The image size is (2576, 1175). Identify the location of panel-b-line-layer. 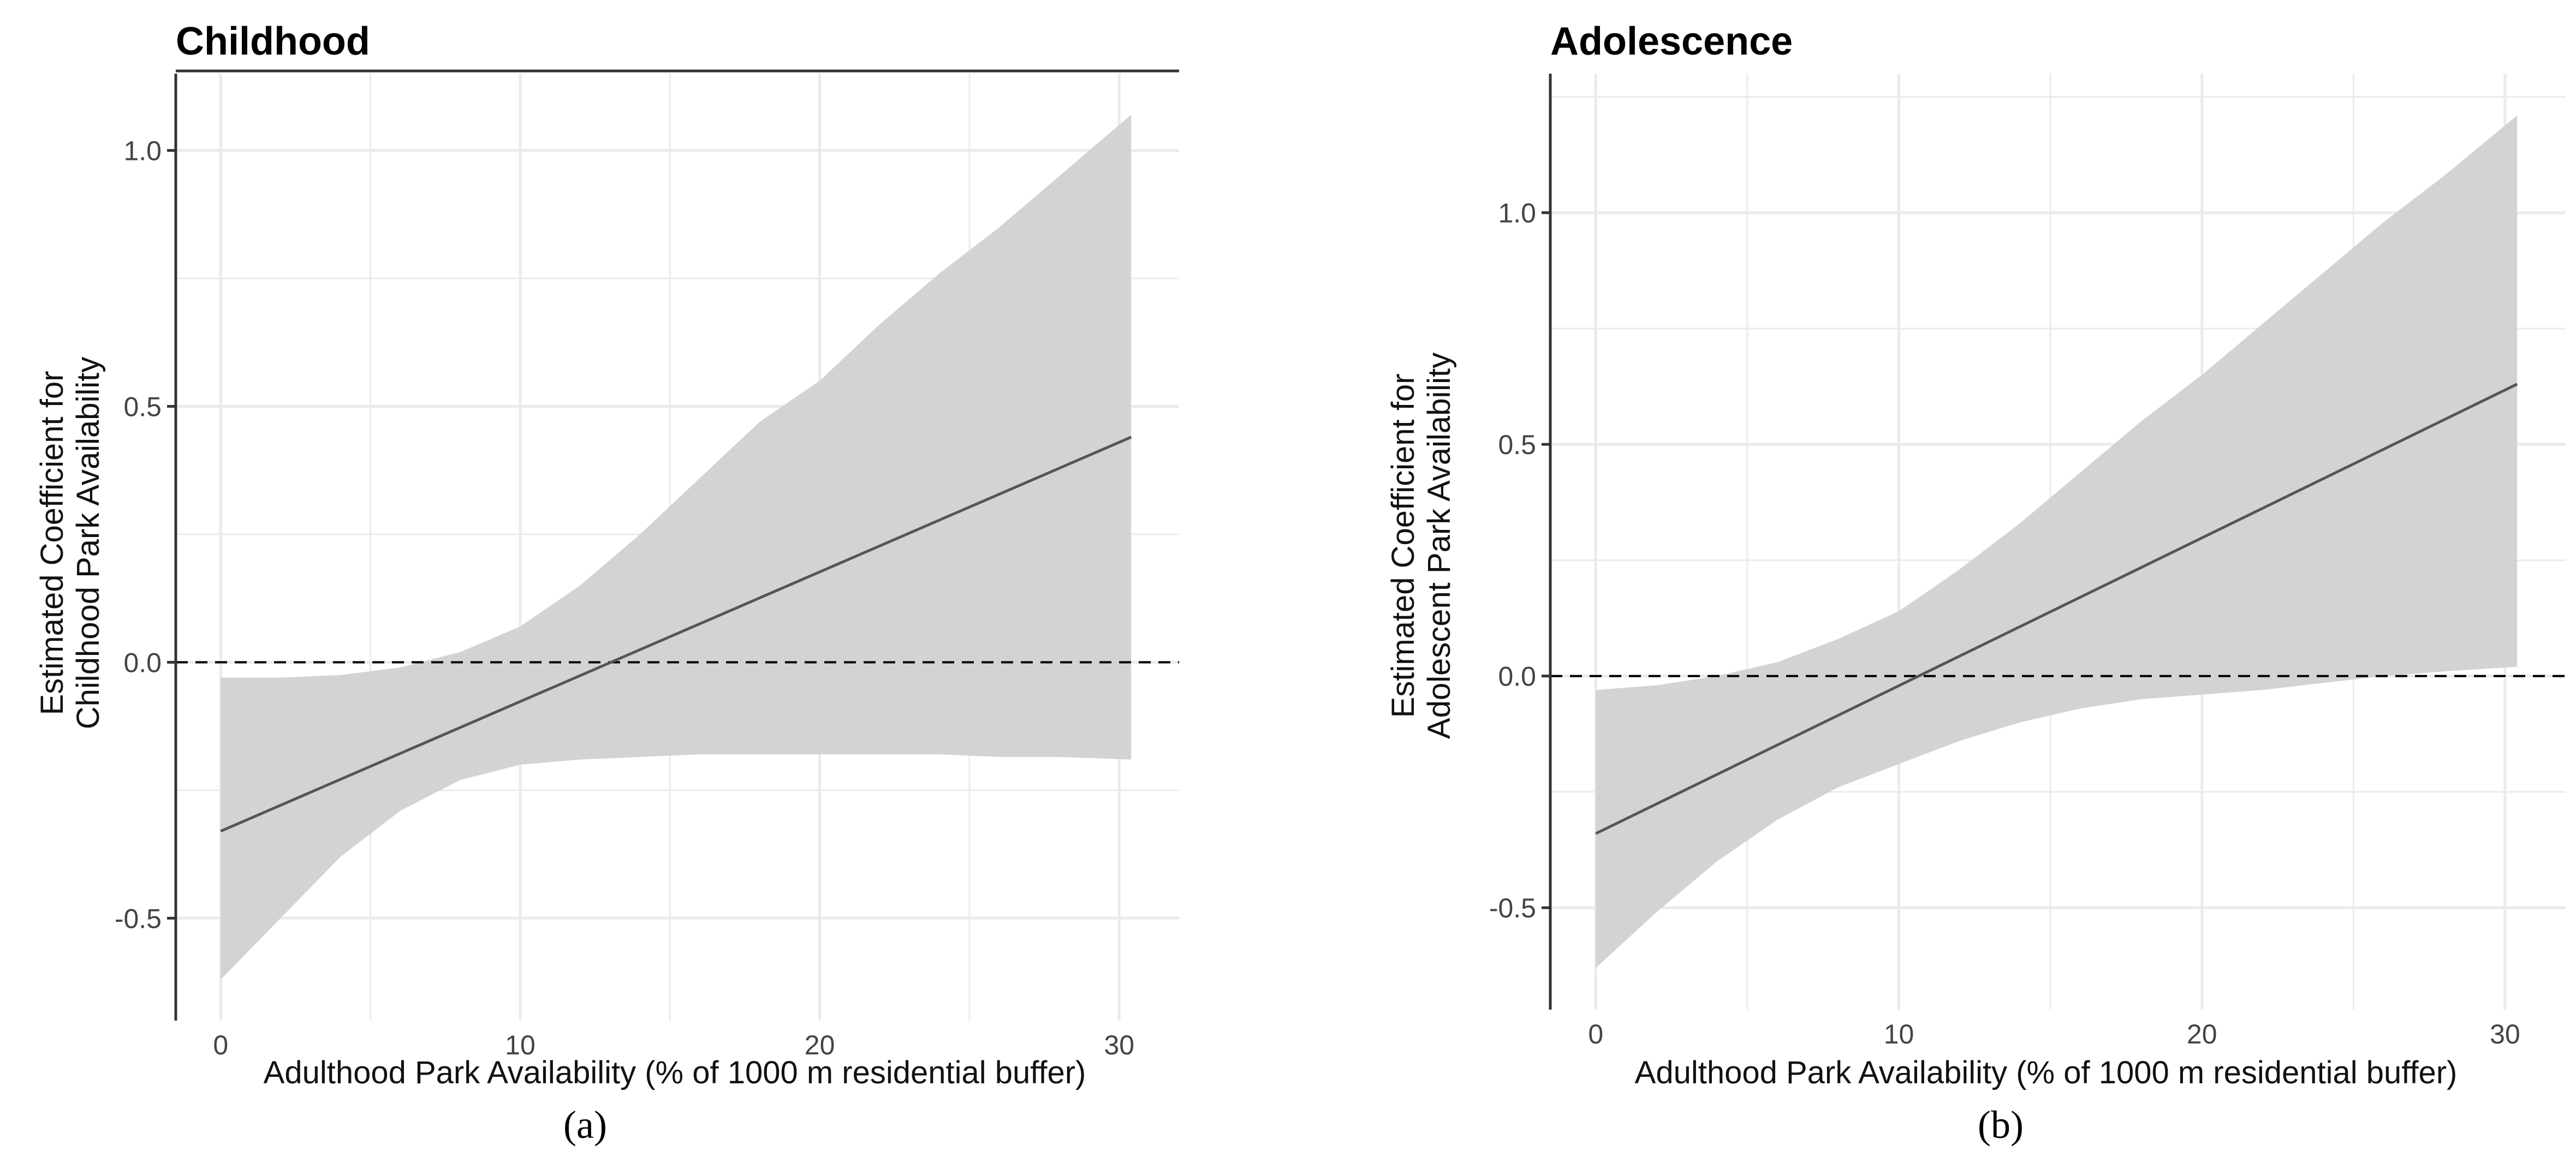
(2056, 609).